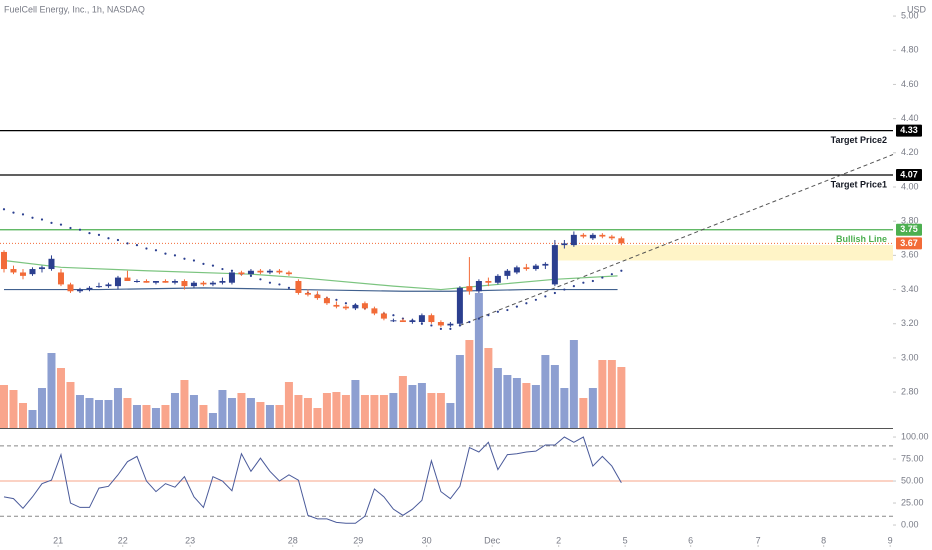 This screenshot has height=550, width=932. Describe the element at coordinates (859, 140) in the screenshot. I see `level-name: Target Price2` at that location.